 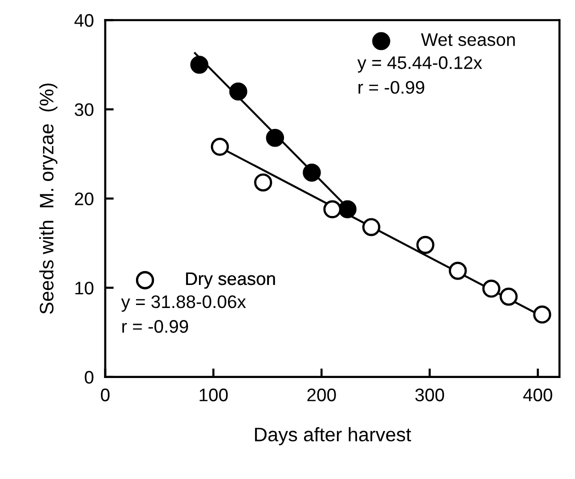 I want to click on y-tick-label: 0, so click(x=89, y=377).